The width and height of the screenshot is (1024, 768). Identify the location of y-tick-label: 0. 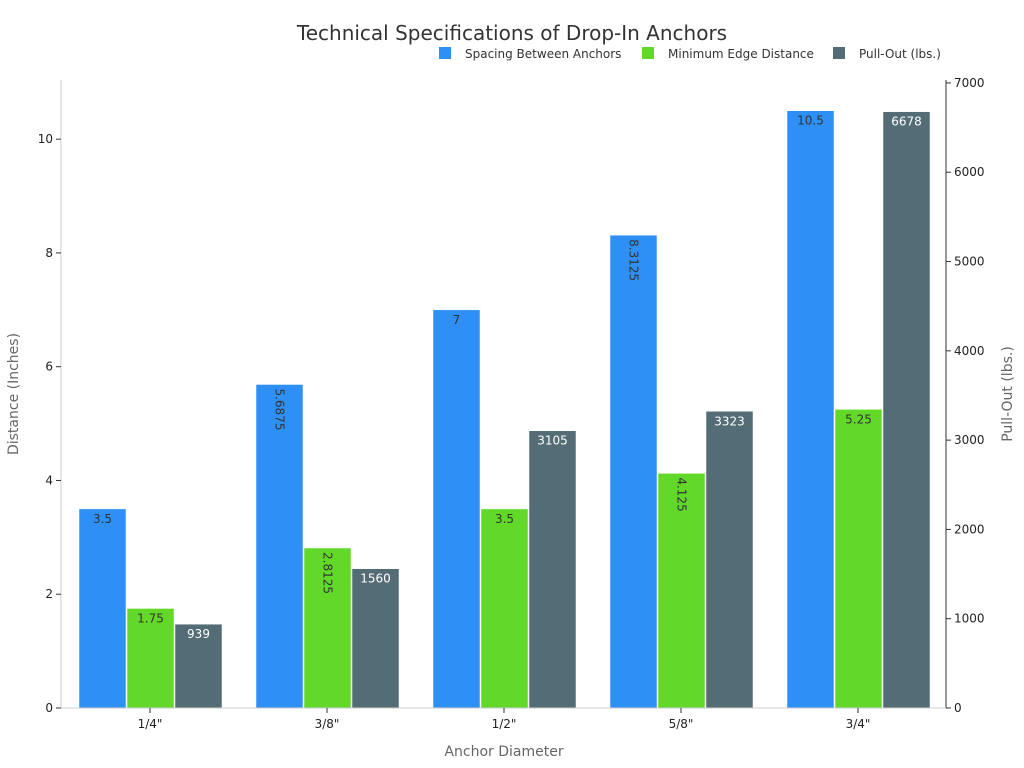
(49, 708).